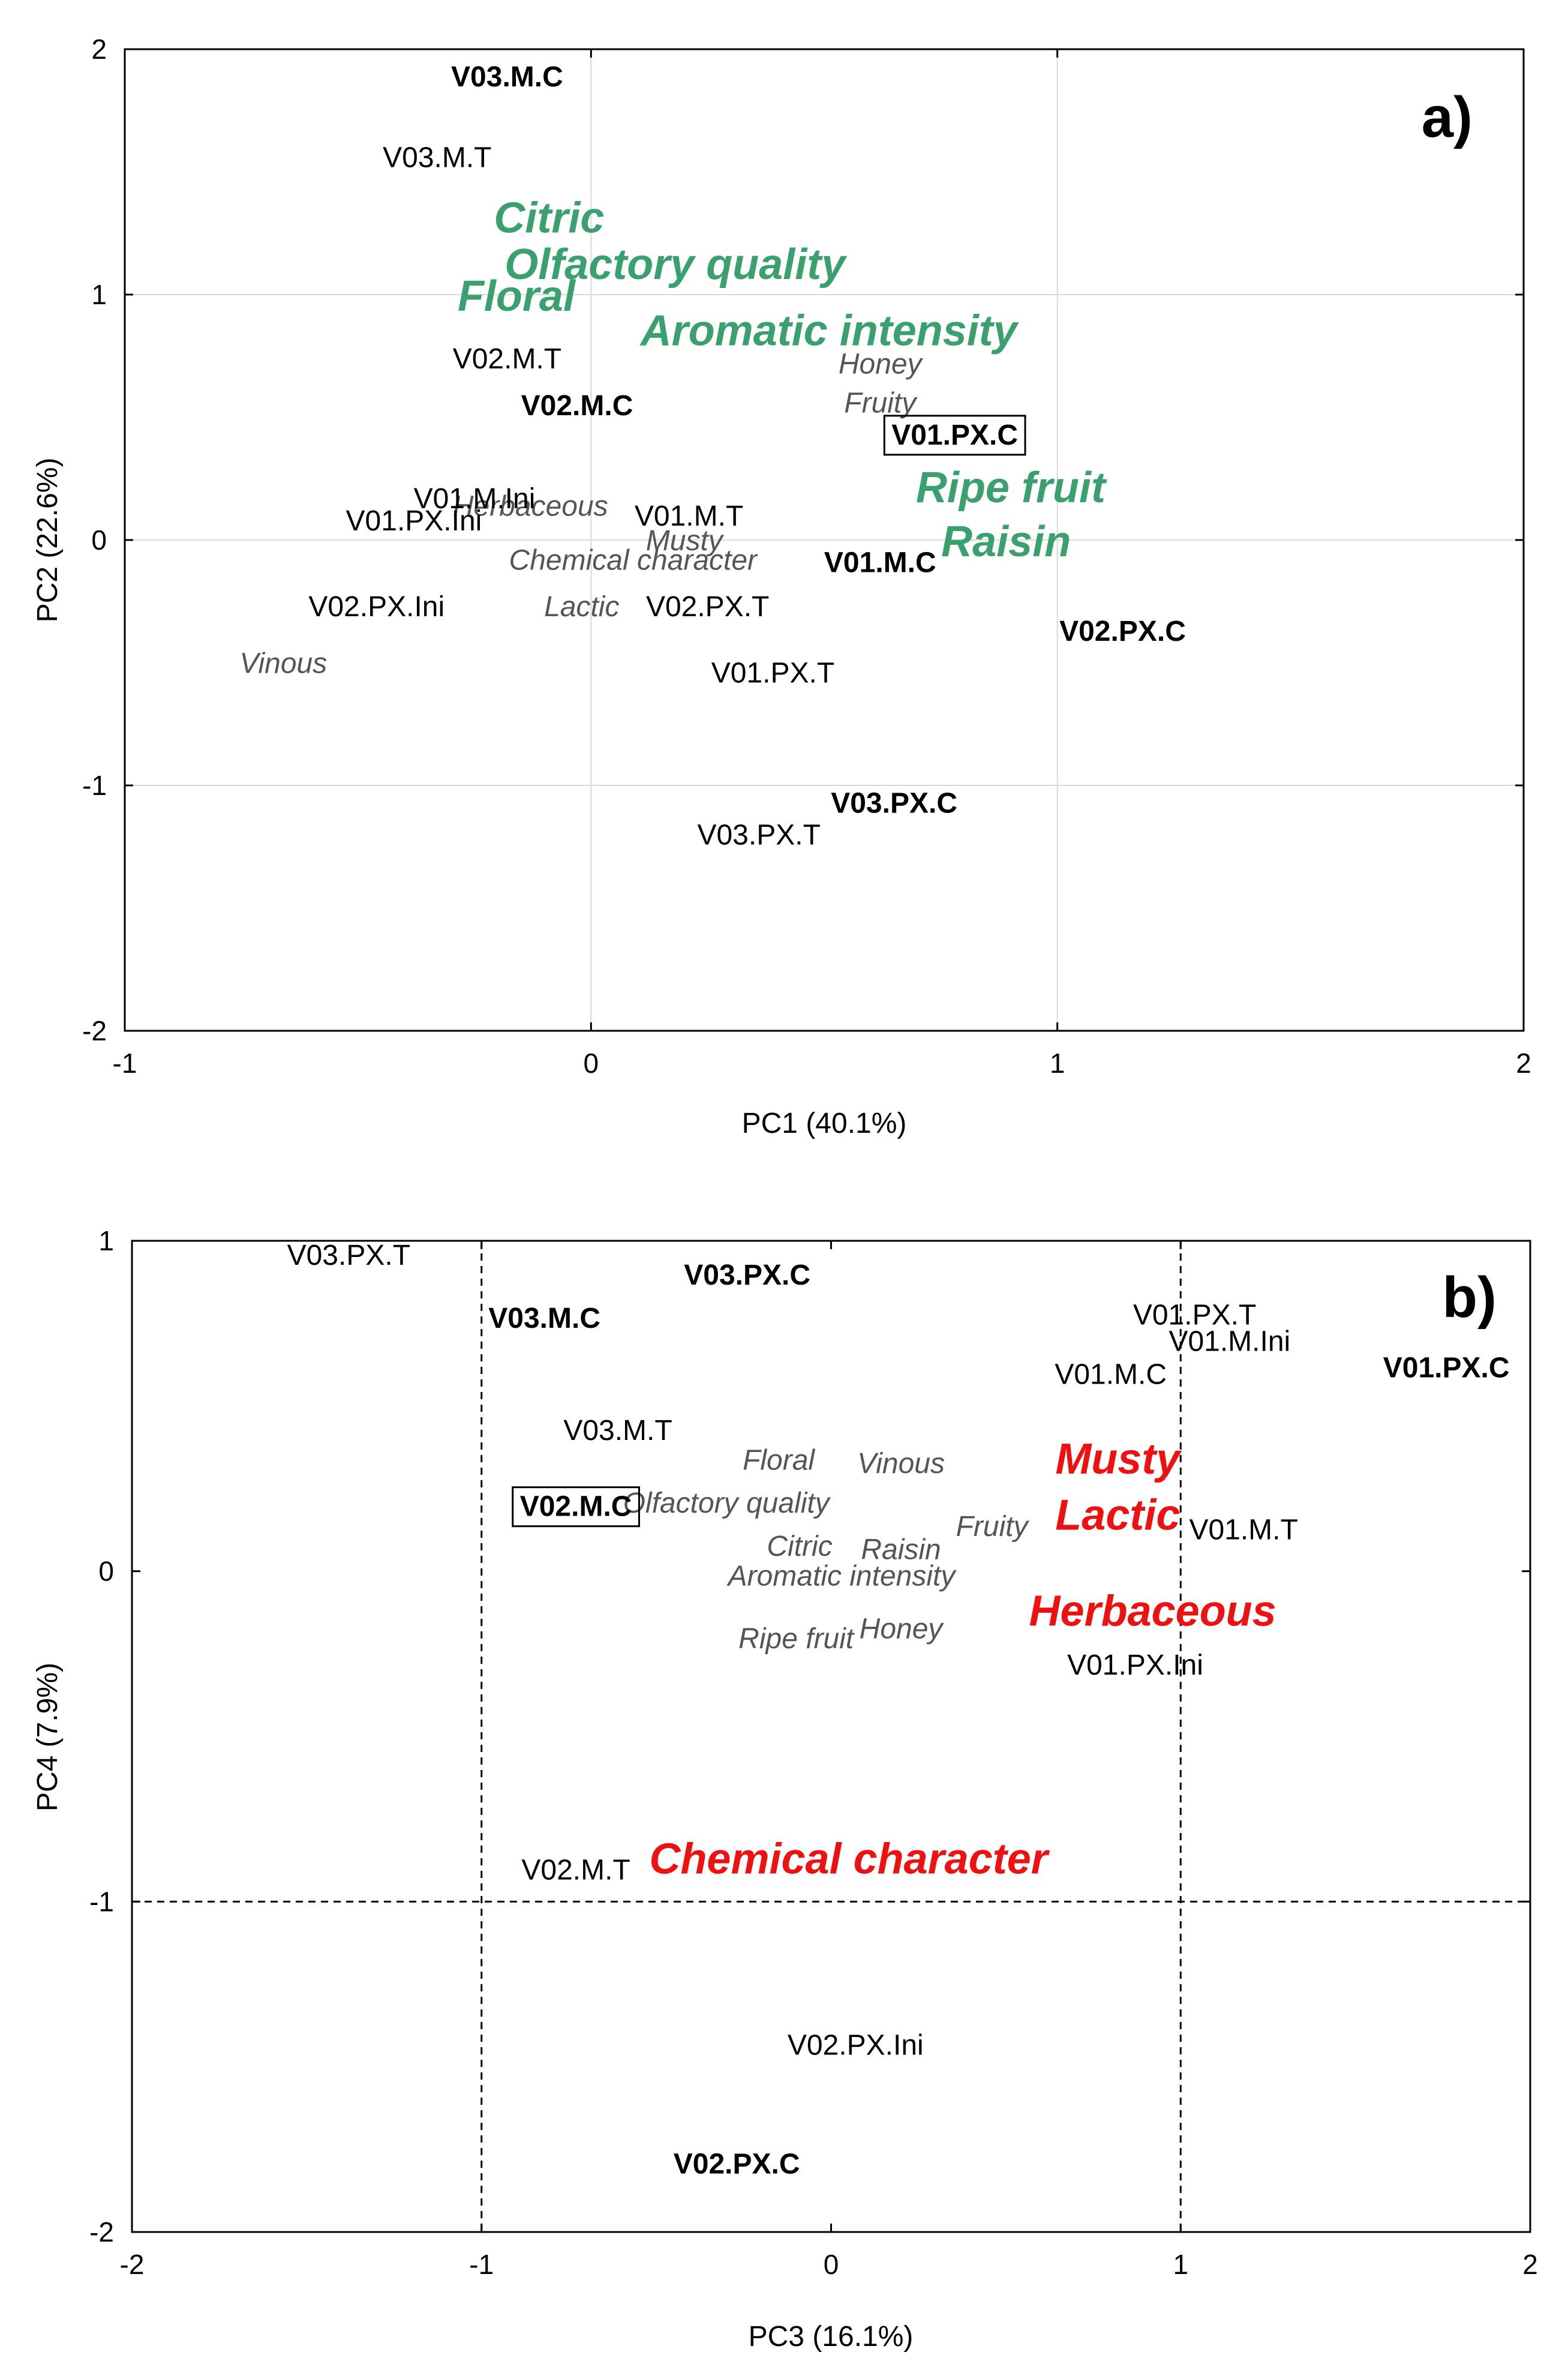  What do you see at coordinates (841, 1576) in the screenshot?
I see `attribute-label: Aromatic intensity` at bounding box center [841, 1576].